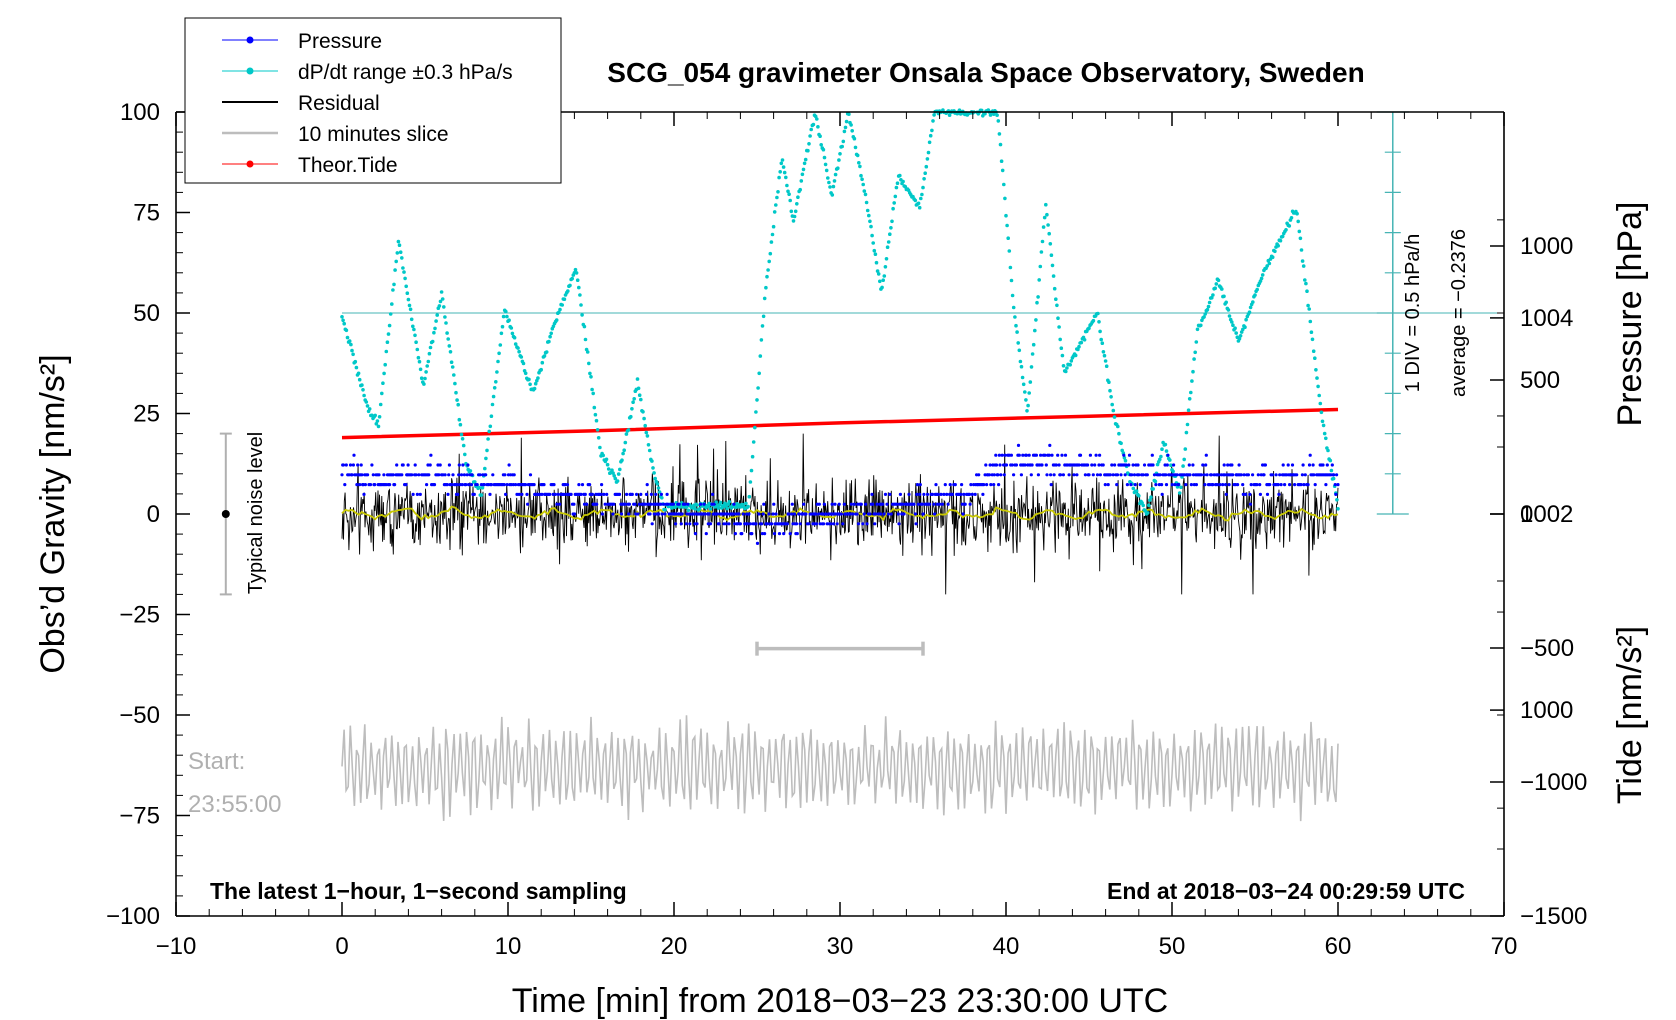 This screenshot has width=1676, height=1020. I want to click on pressure-tick-label-2: 1004, so click(1546, 318).